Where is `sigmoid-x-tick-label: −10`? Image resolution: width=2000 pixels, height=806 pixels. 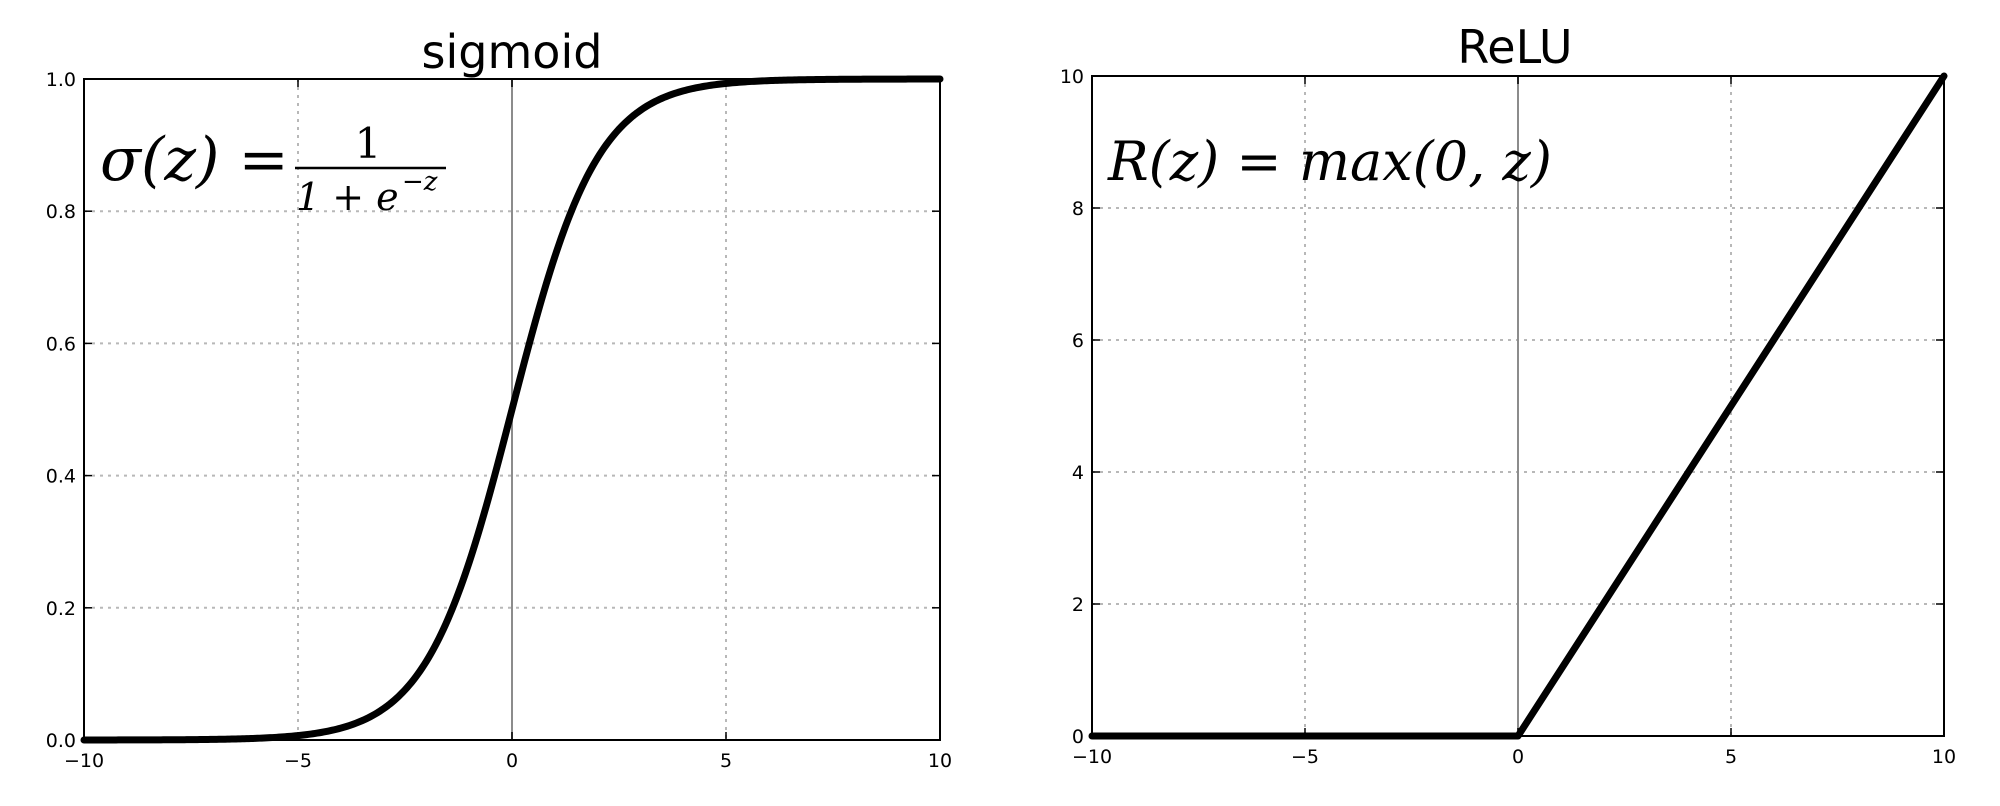
sigmoid-x-tick-label: −10 is located at coordinates (84, 761).